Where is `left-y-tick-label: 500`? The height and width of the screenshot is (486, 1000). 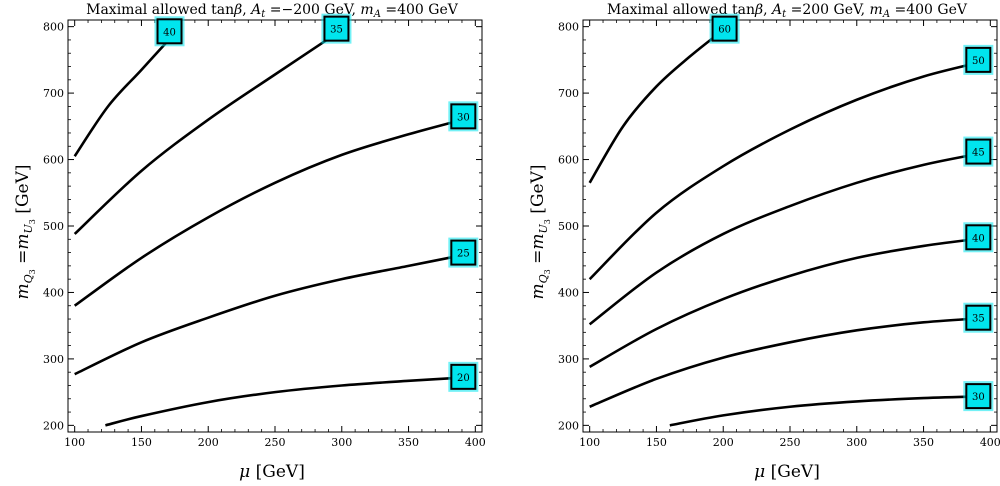
left-y-tick-label: 500 is located at coordinates (53, 226).